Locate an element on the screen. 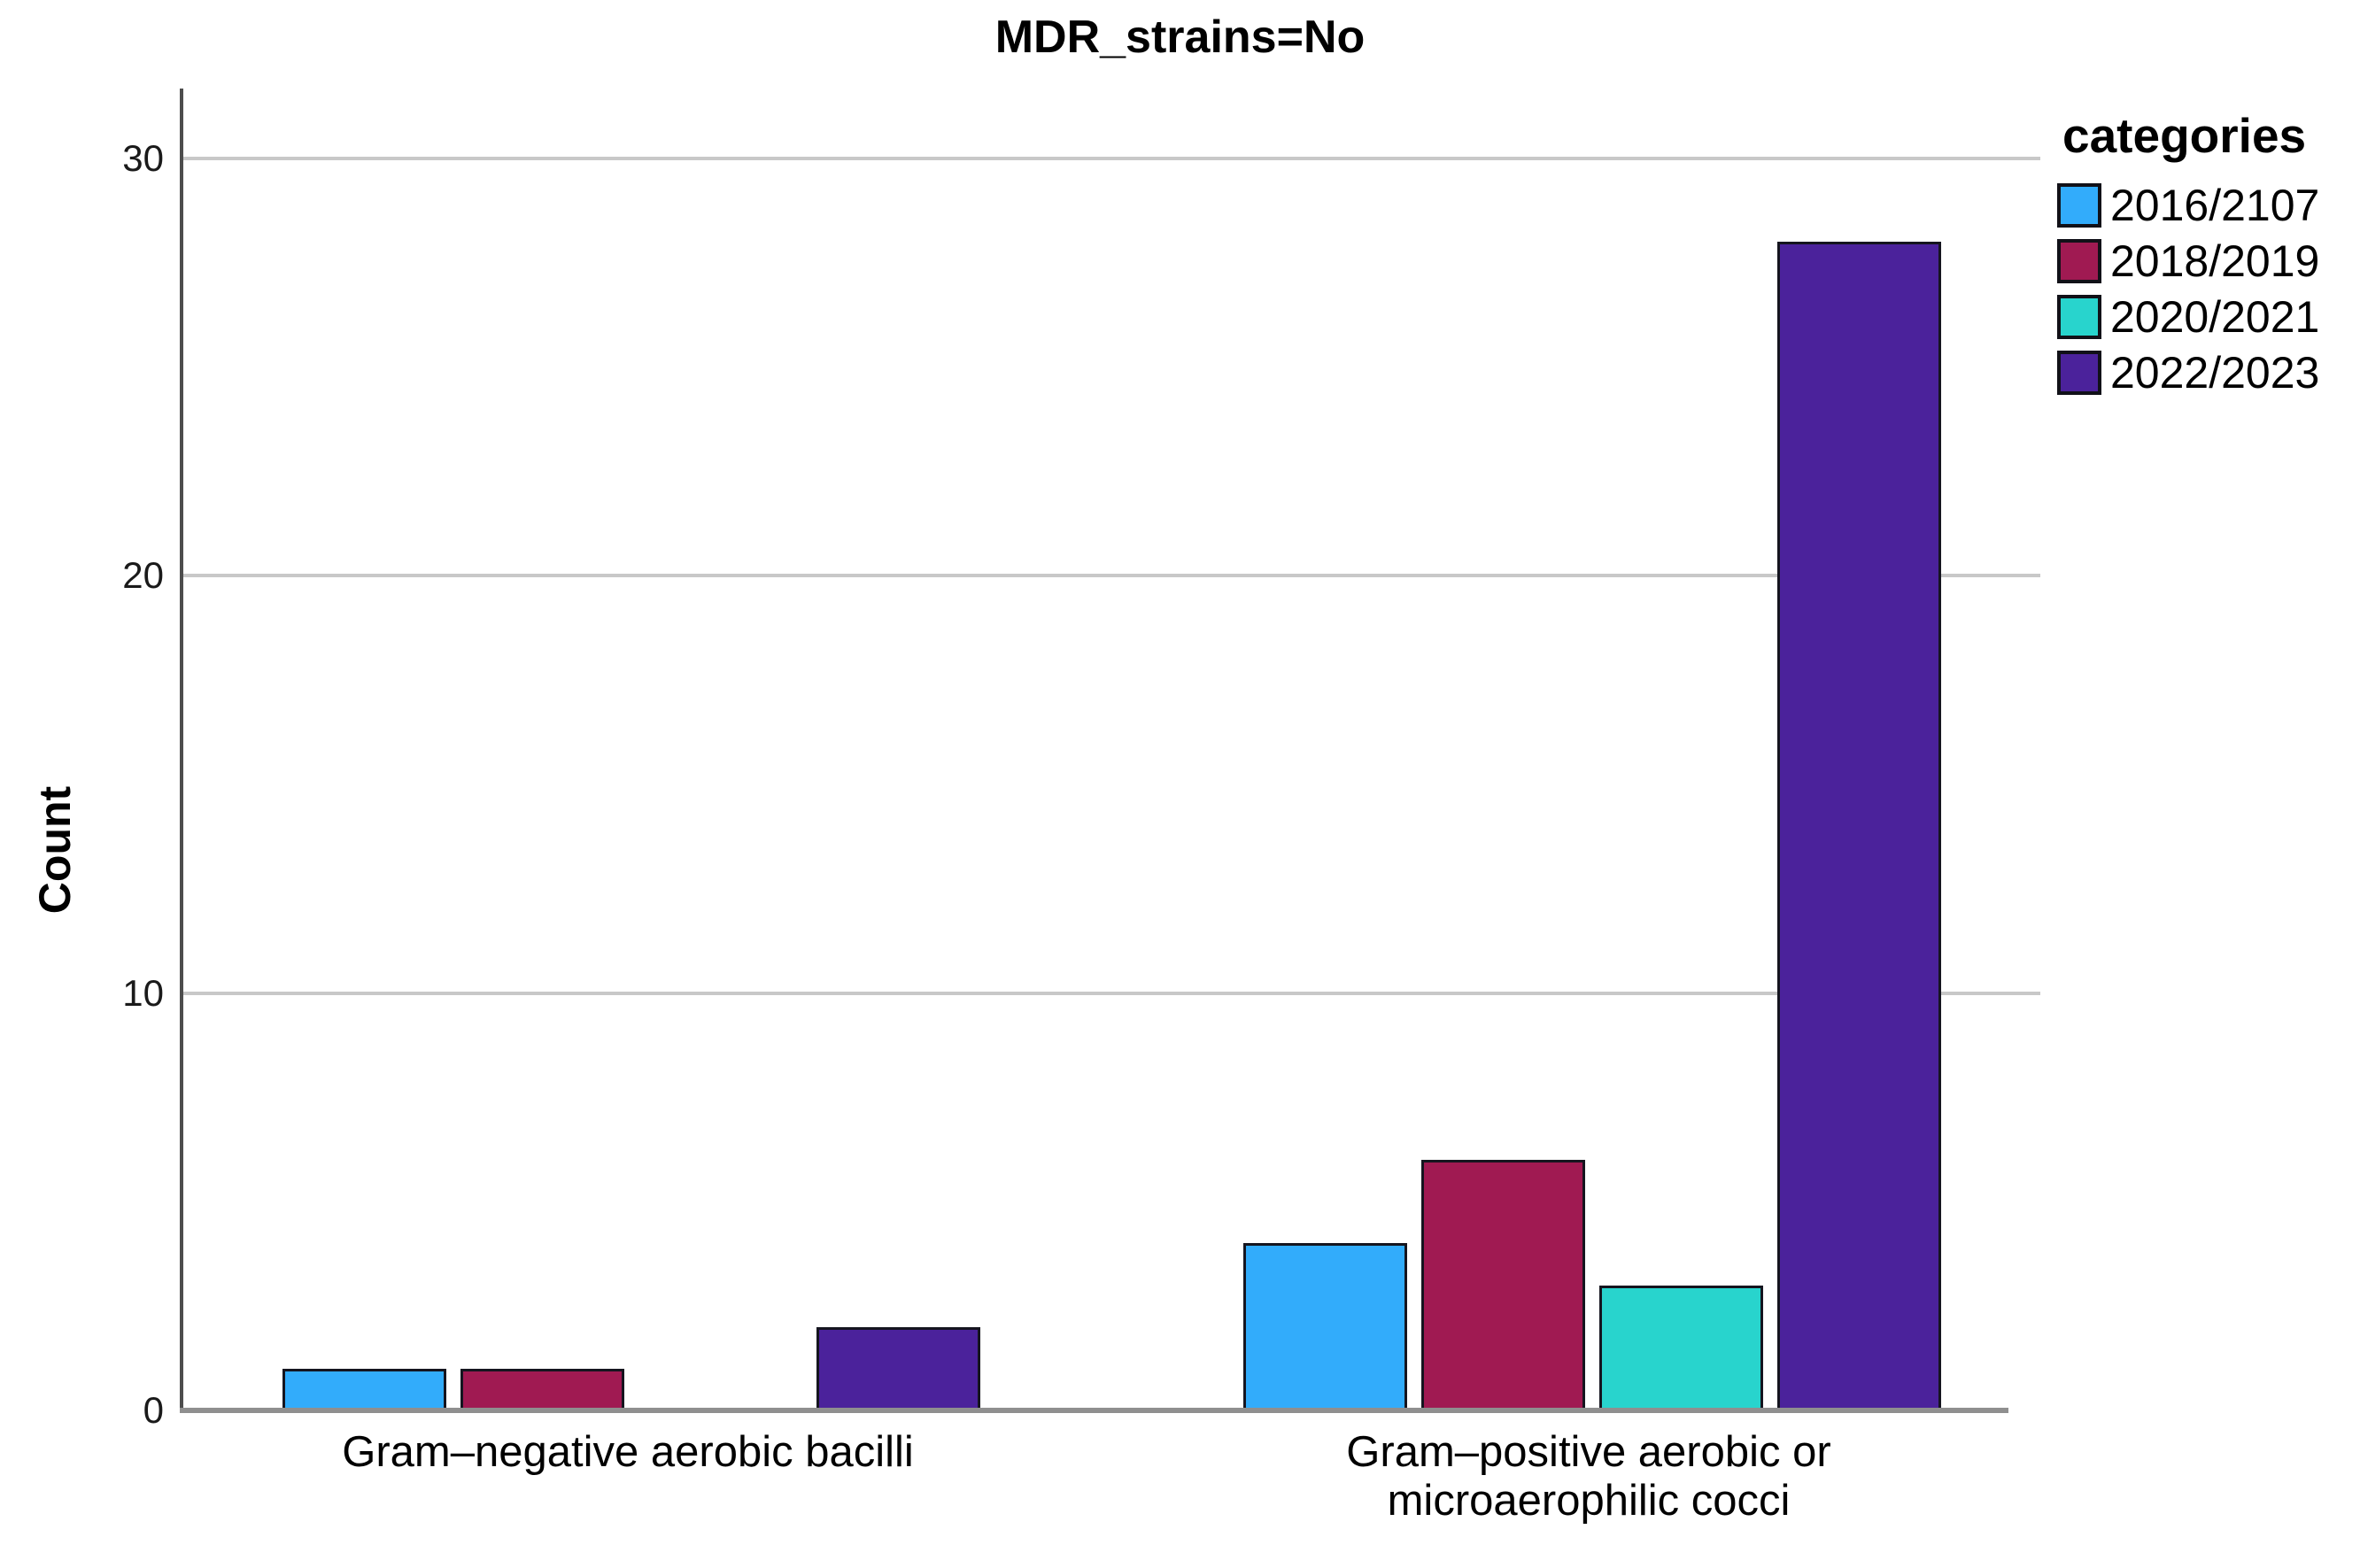 Image resolution: width=2360 pixels, height=1568 pixels. bar-2018-2019-gram-positive is located at coordinates (1503, 1285).